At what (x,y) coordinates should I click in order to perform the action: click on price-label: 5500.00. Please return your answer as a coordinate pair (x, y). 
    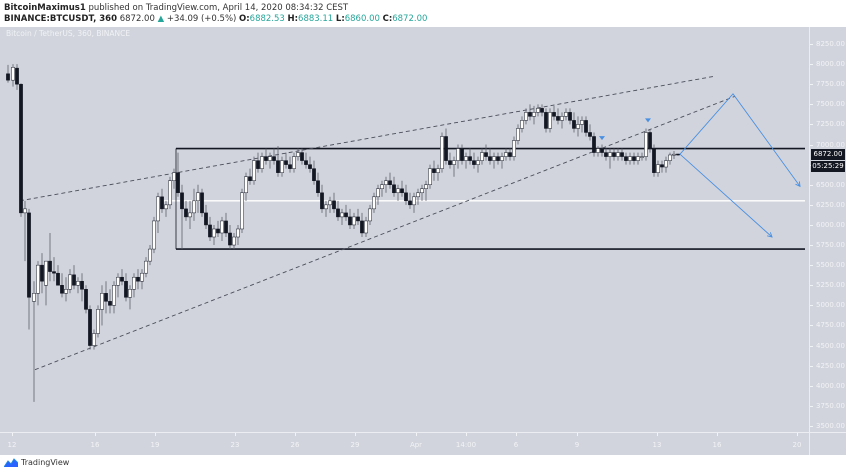
    Looking at the image, I should click on (830, 265).